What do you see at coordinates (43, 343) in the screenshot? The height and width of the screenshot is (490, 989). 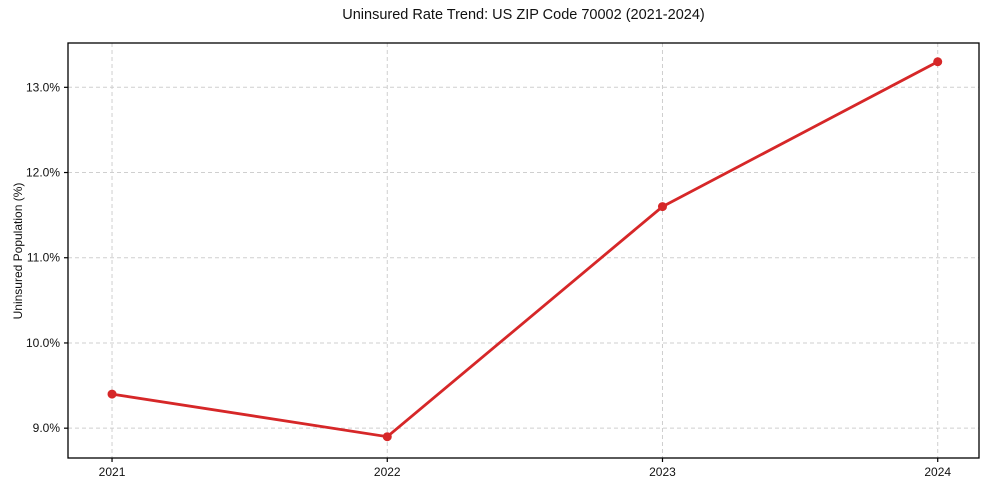 I see `y-tick-label: 10.0%` at bounding box center [43, 343].